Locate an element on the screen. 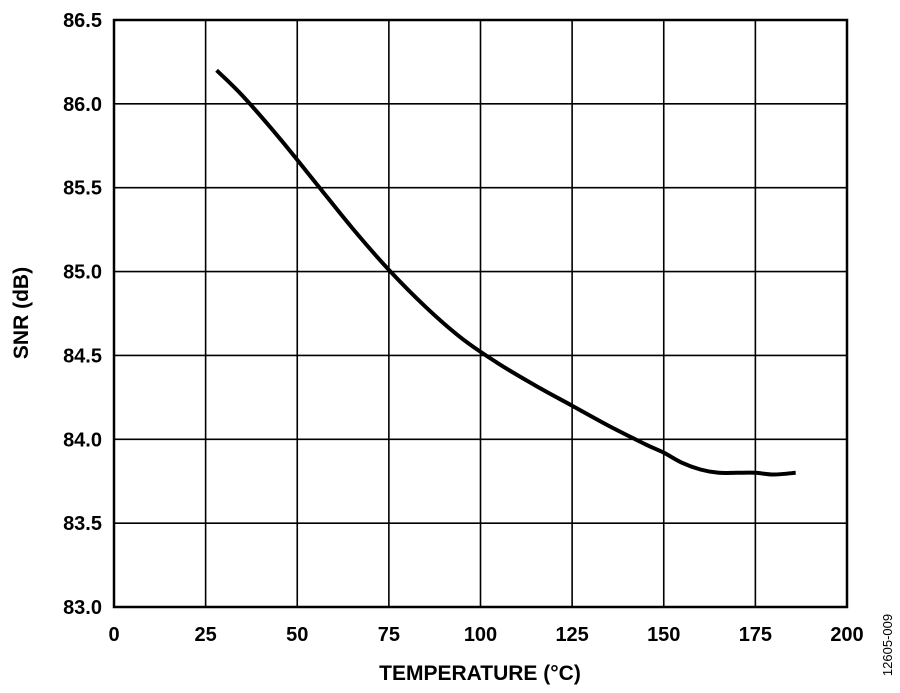  x-tick-label-100: 100 is located at coordinates (480, 635).